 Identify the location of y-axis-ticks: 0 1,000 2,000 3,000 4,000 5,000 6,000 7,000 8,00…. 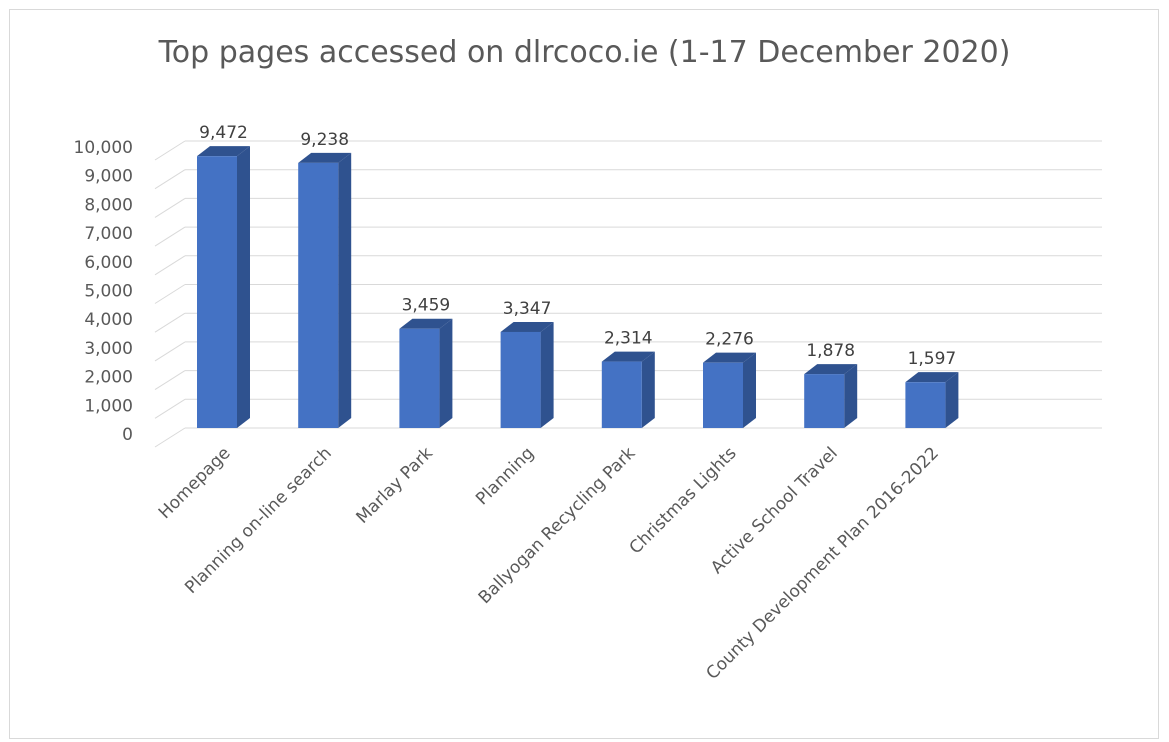
(103, 291).